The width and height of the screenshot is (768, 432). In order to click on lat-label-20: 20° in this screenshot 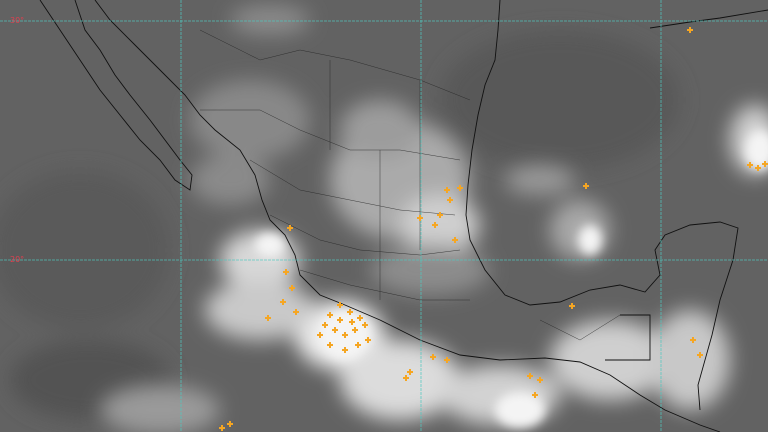, I will do `click(17, 259)`.